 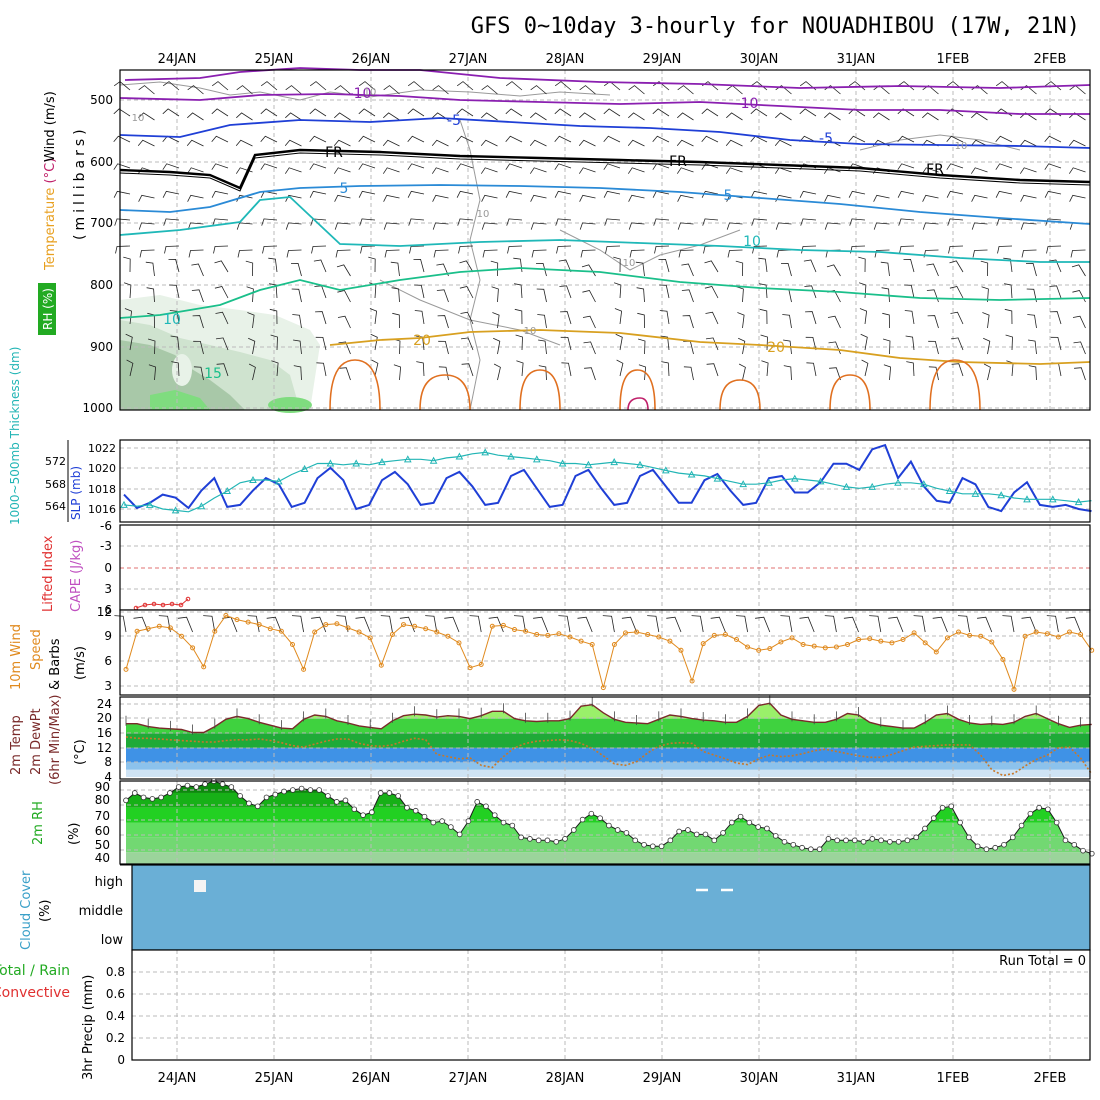 What do you see at coordinates (36, 741) in the screenshot?
I see `temp2m-label-b: 2m DewPt` at bounding box center [36, 741].